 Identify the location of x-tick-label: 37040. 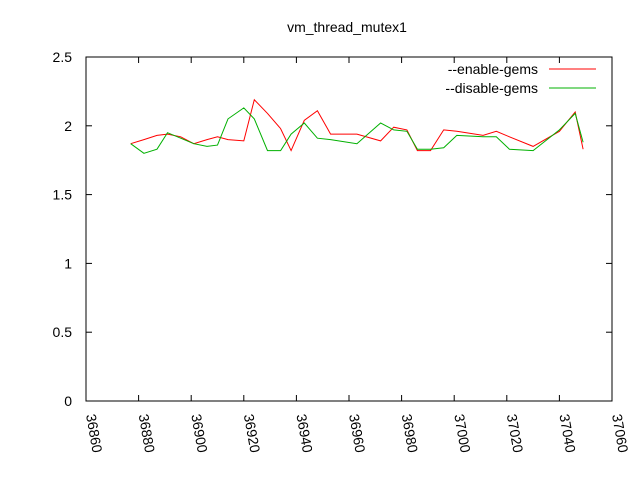
(567, 433).